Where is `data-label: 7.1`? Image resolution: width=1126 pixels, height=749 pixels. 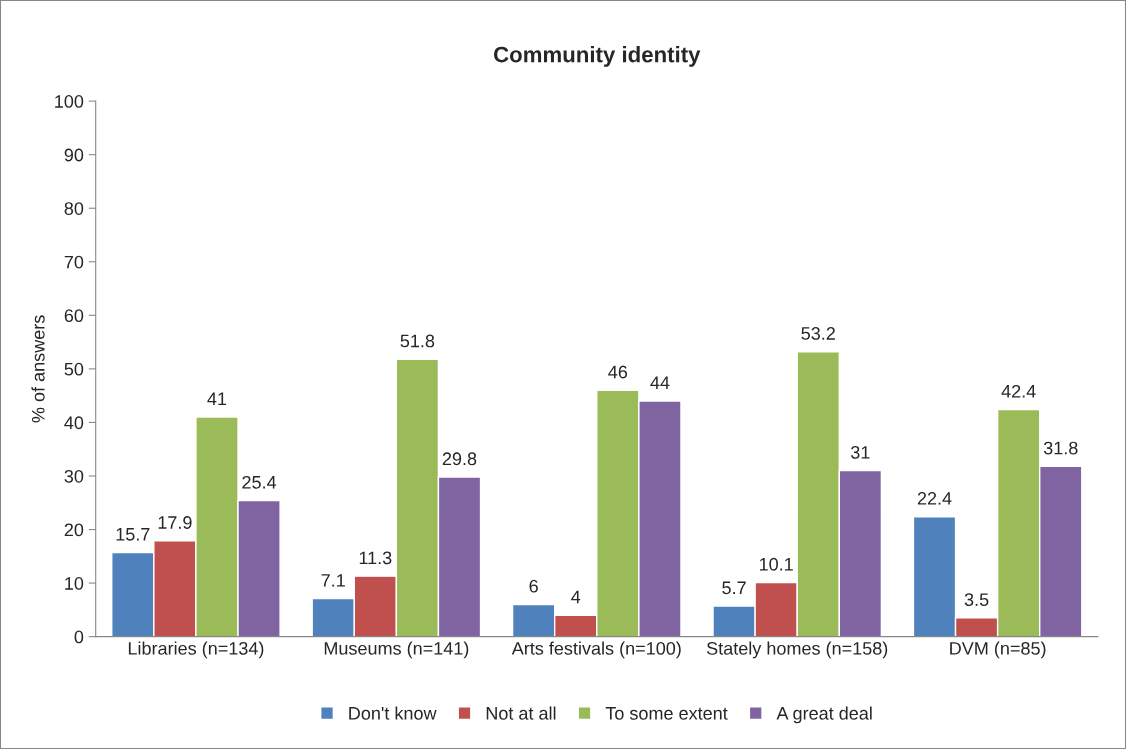
data-label: 7.1 is located at coordinates (333, 580).